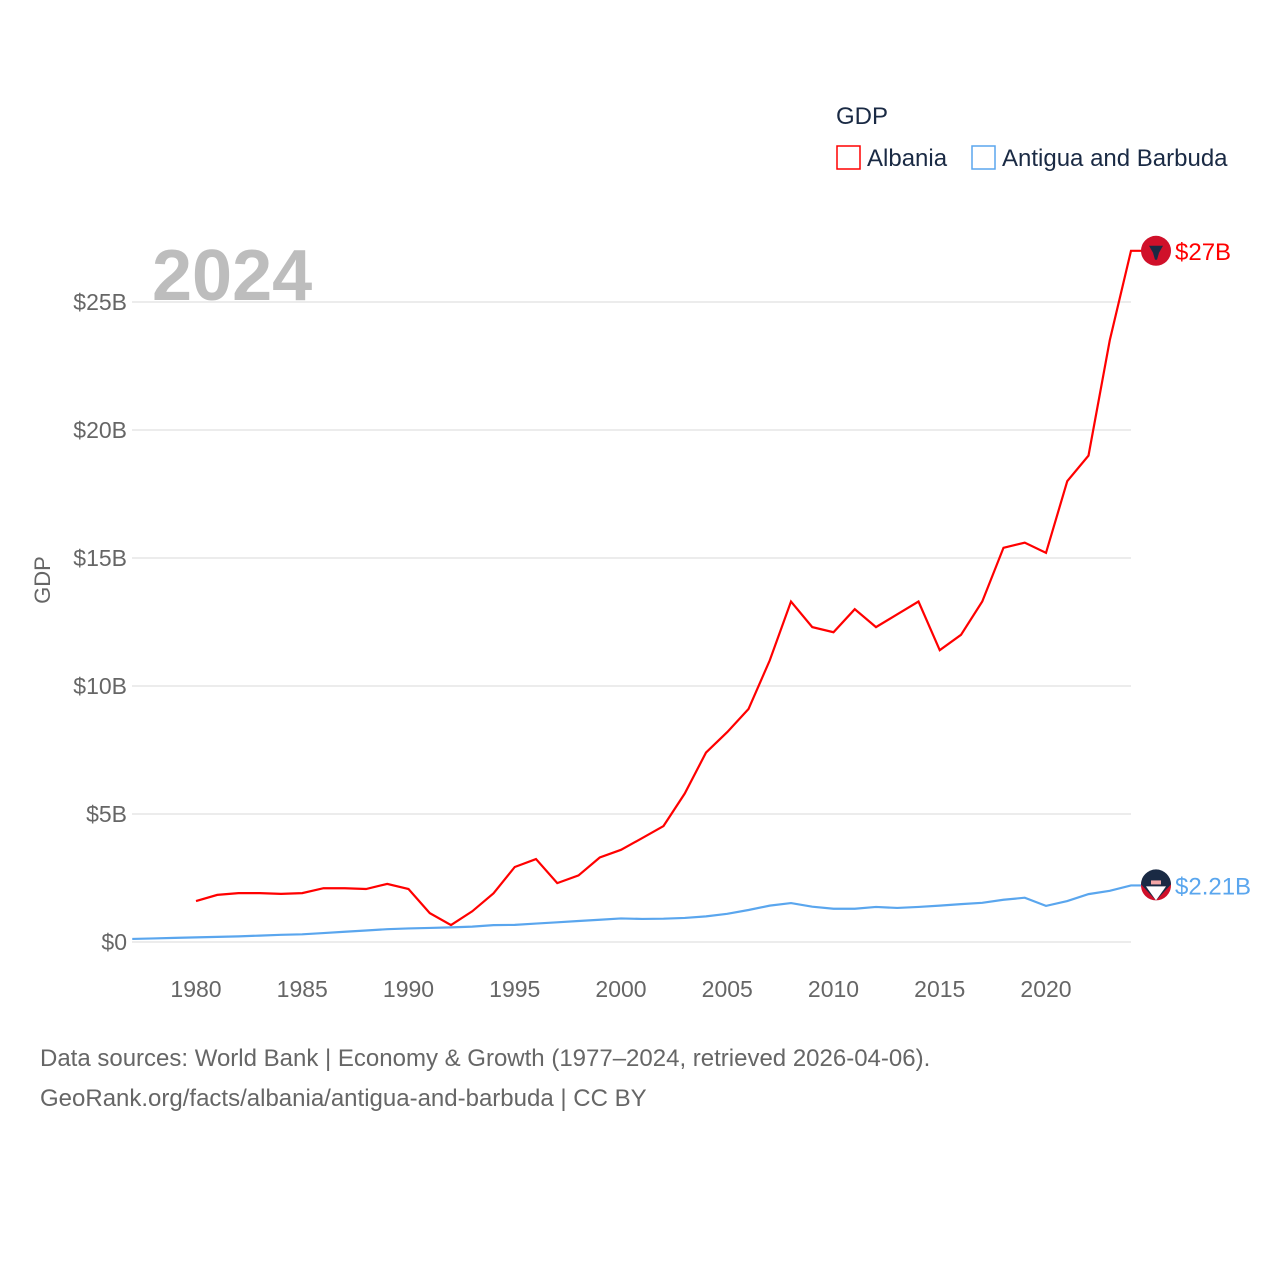 This screenshot has width=1280, height=1280. I want to click on legend-swatch-albania, so click(848, 157).